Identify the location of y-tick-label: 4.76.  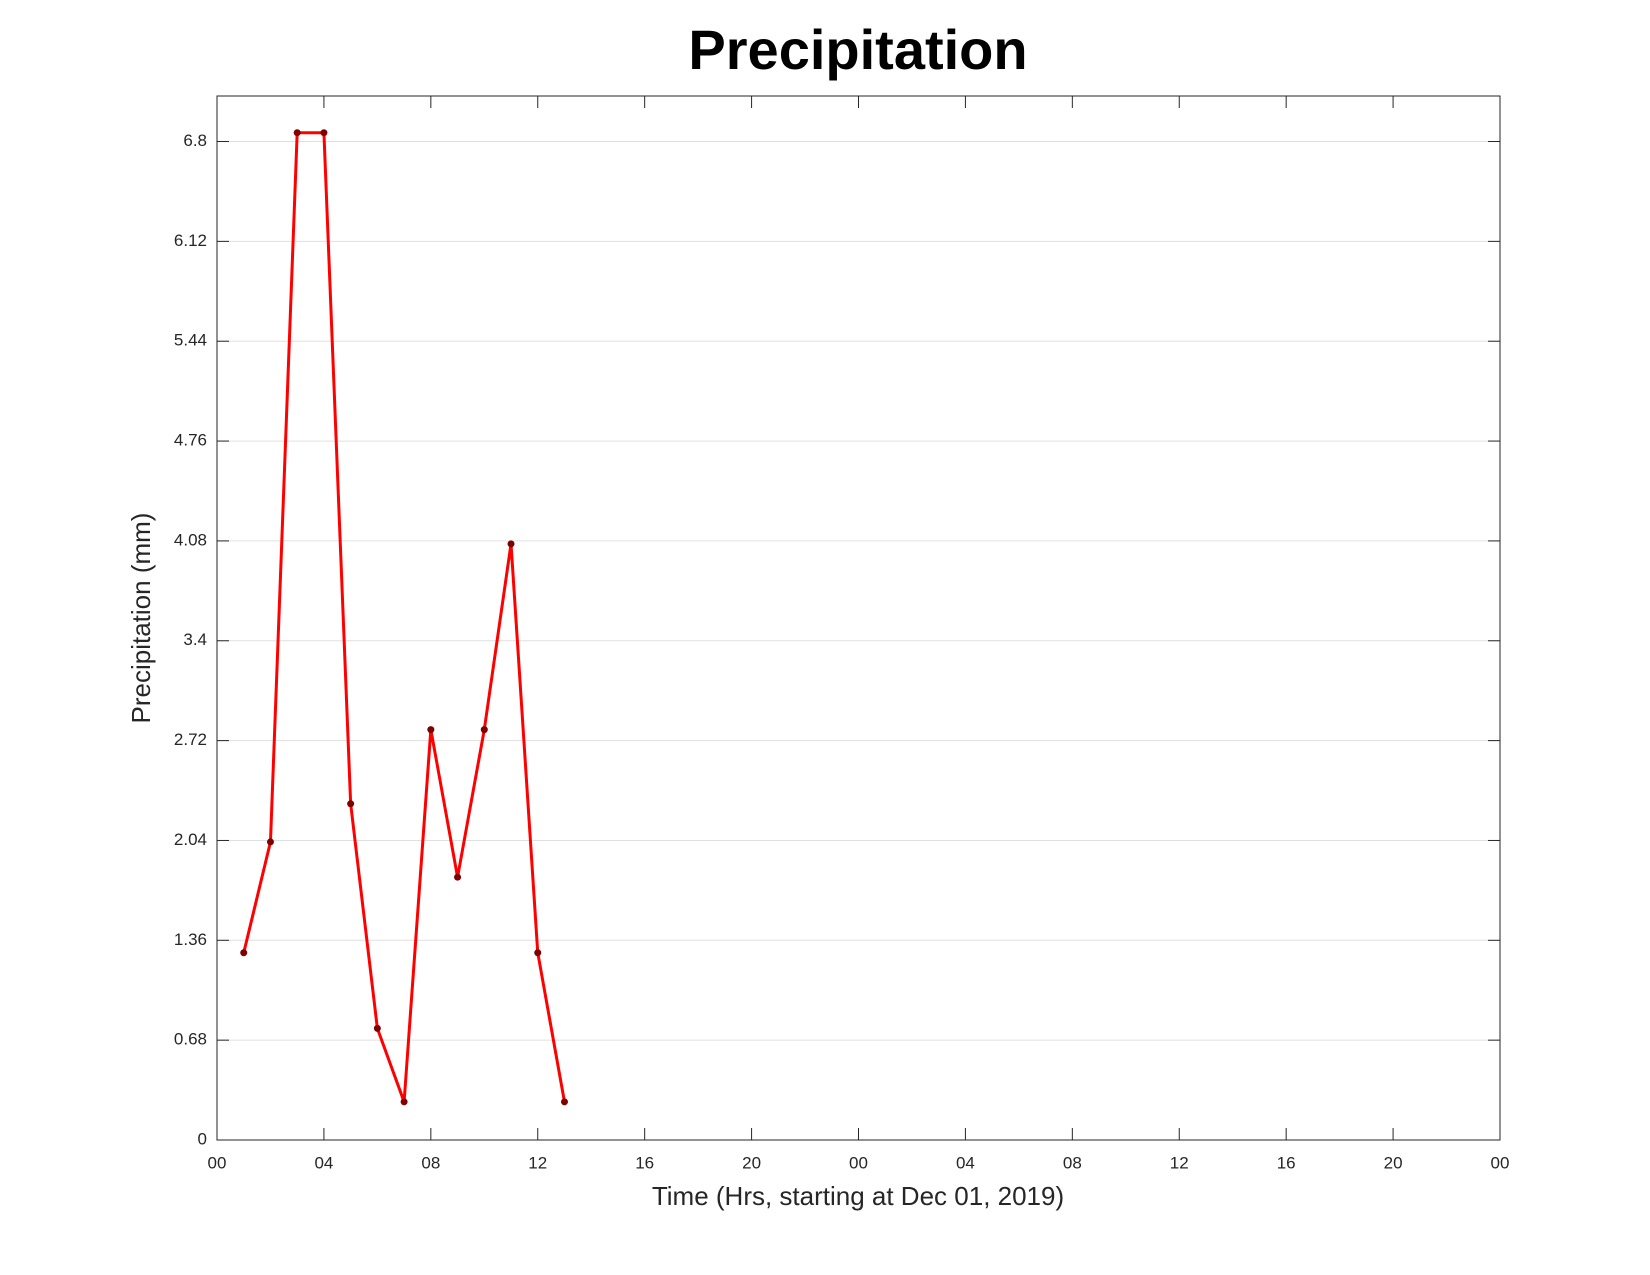
(190, 440).